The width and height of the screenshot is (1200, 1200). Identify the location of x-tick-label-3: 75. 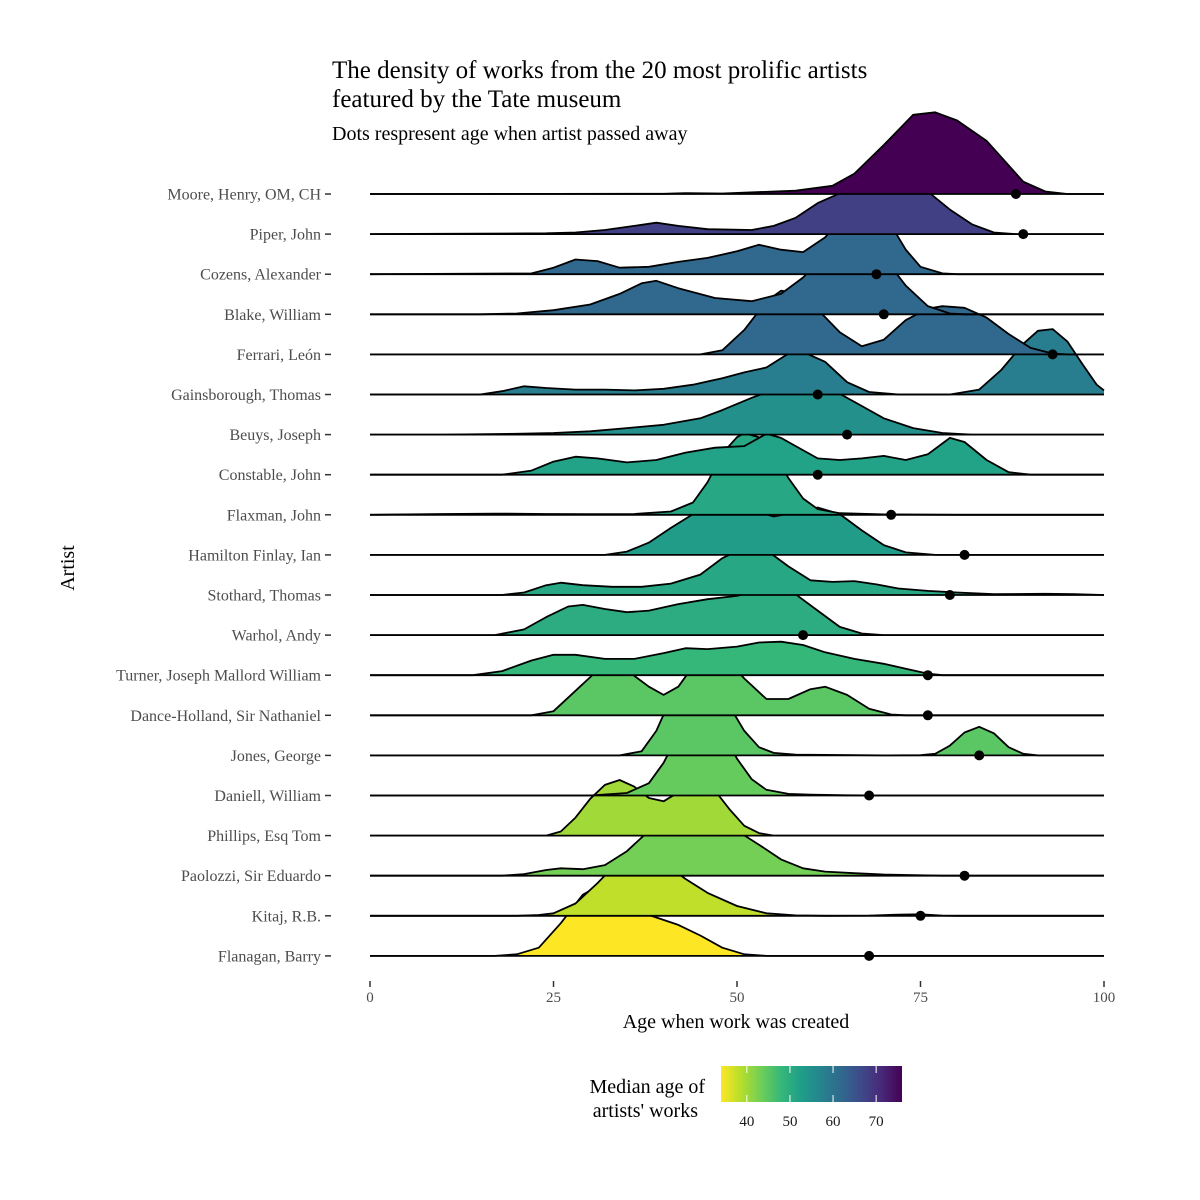
(920, 998).